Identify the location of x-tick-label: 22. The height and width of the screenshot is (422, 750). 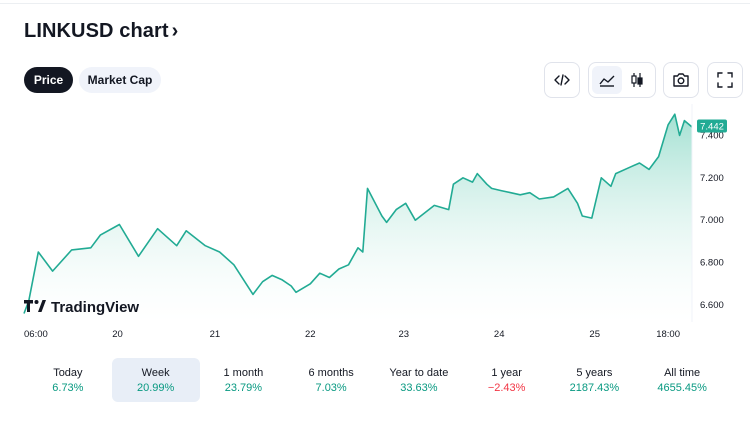
(310, 334).